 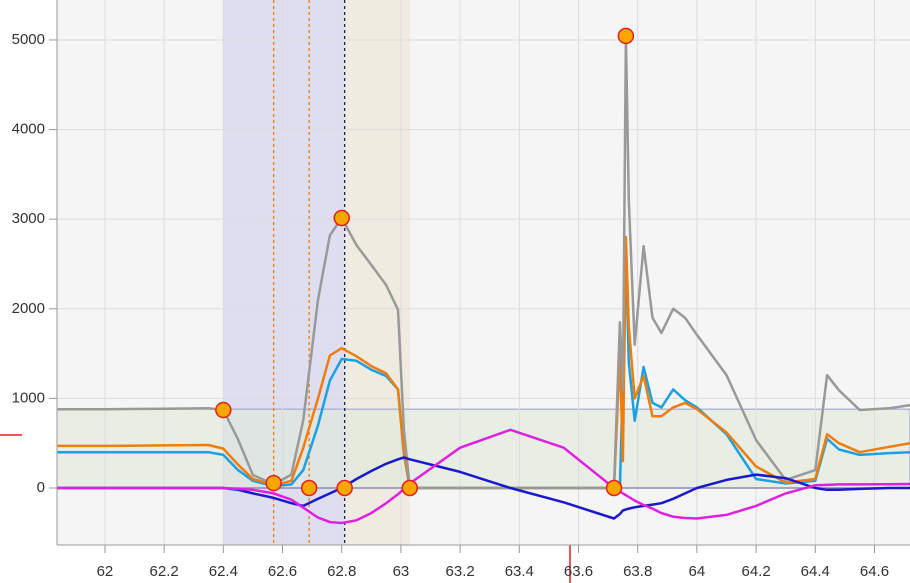 What do you see at coordinates (578, 571) in the screenshot?
I see `x-tick-label: 63.6` at bounding box center [578, 571].